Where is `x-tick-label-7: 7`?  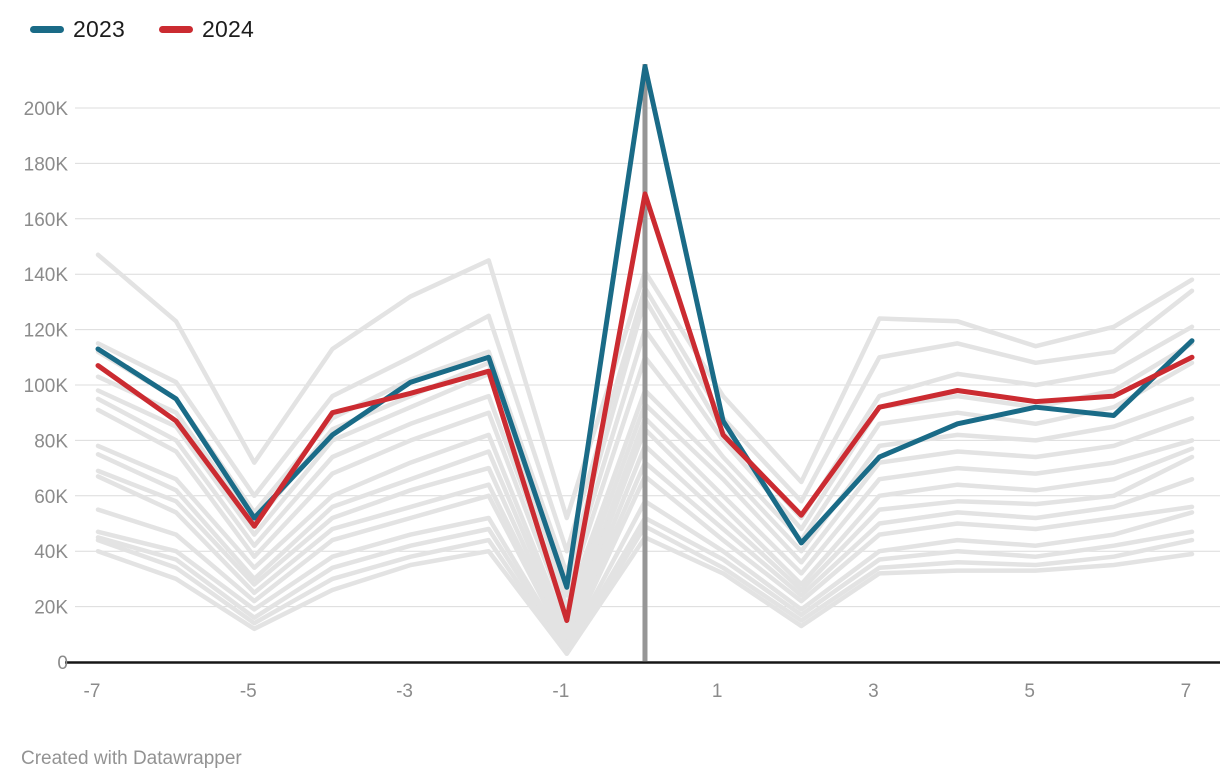
x-tick-label-7: 7 is located at coordinates (1186, 691).